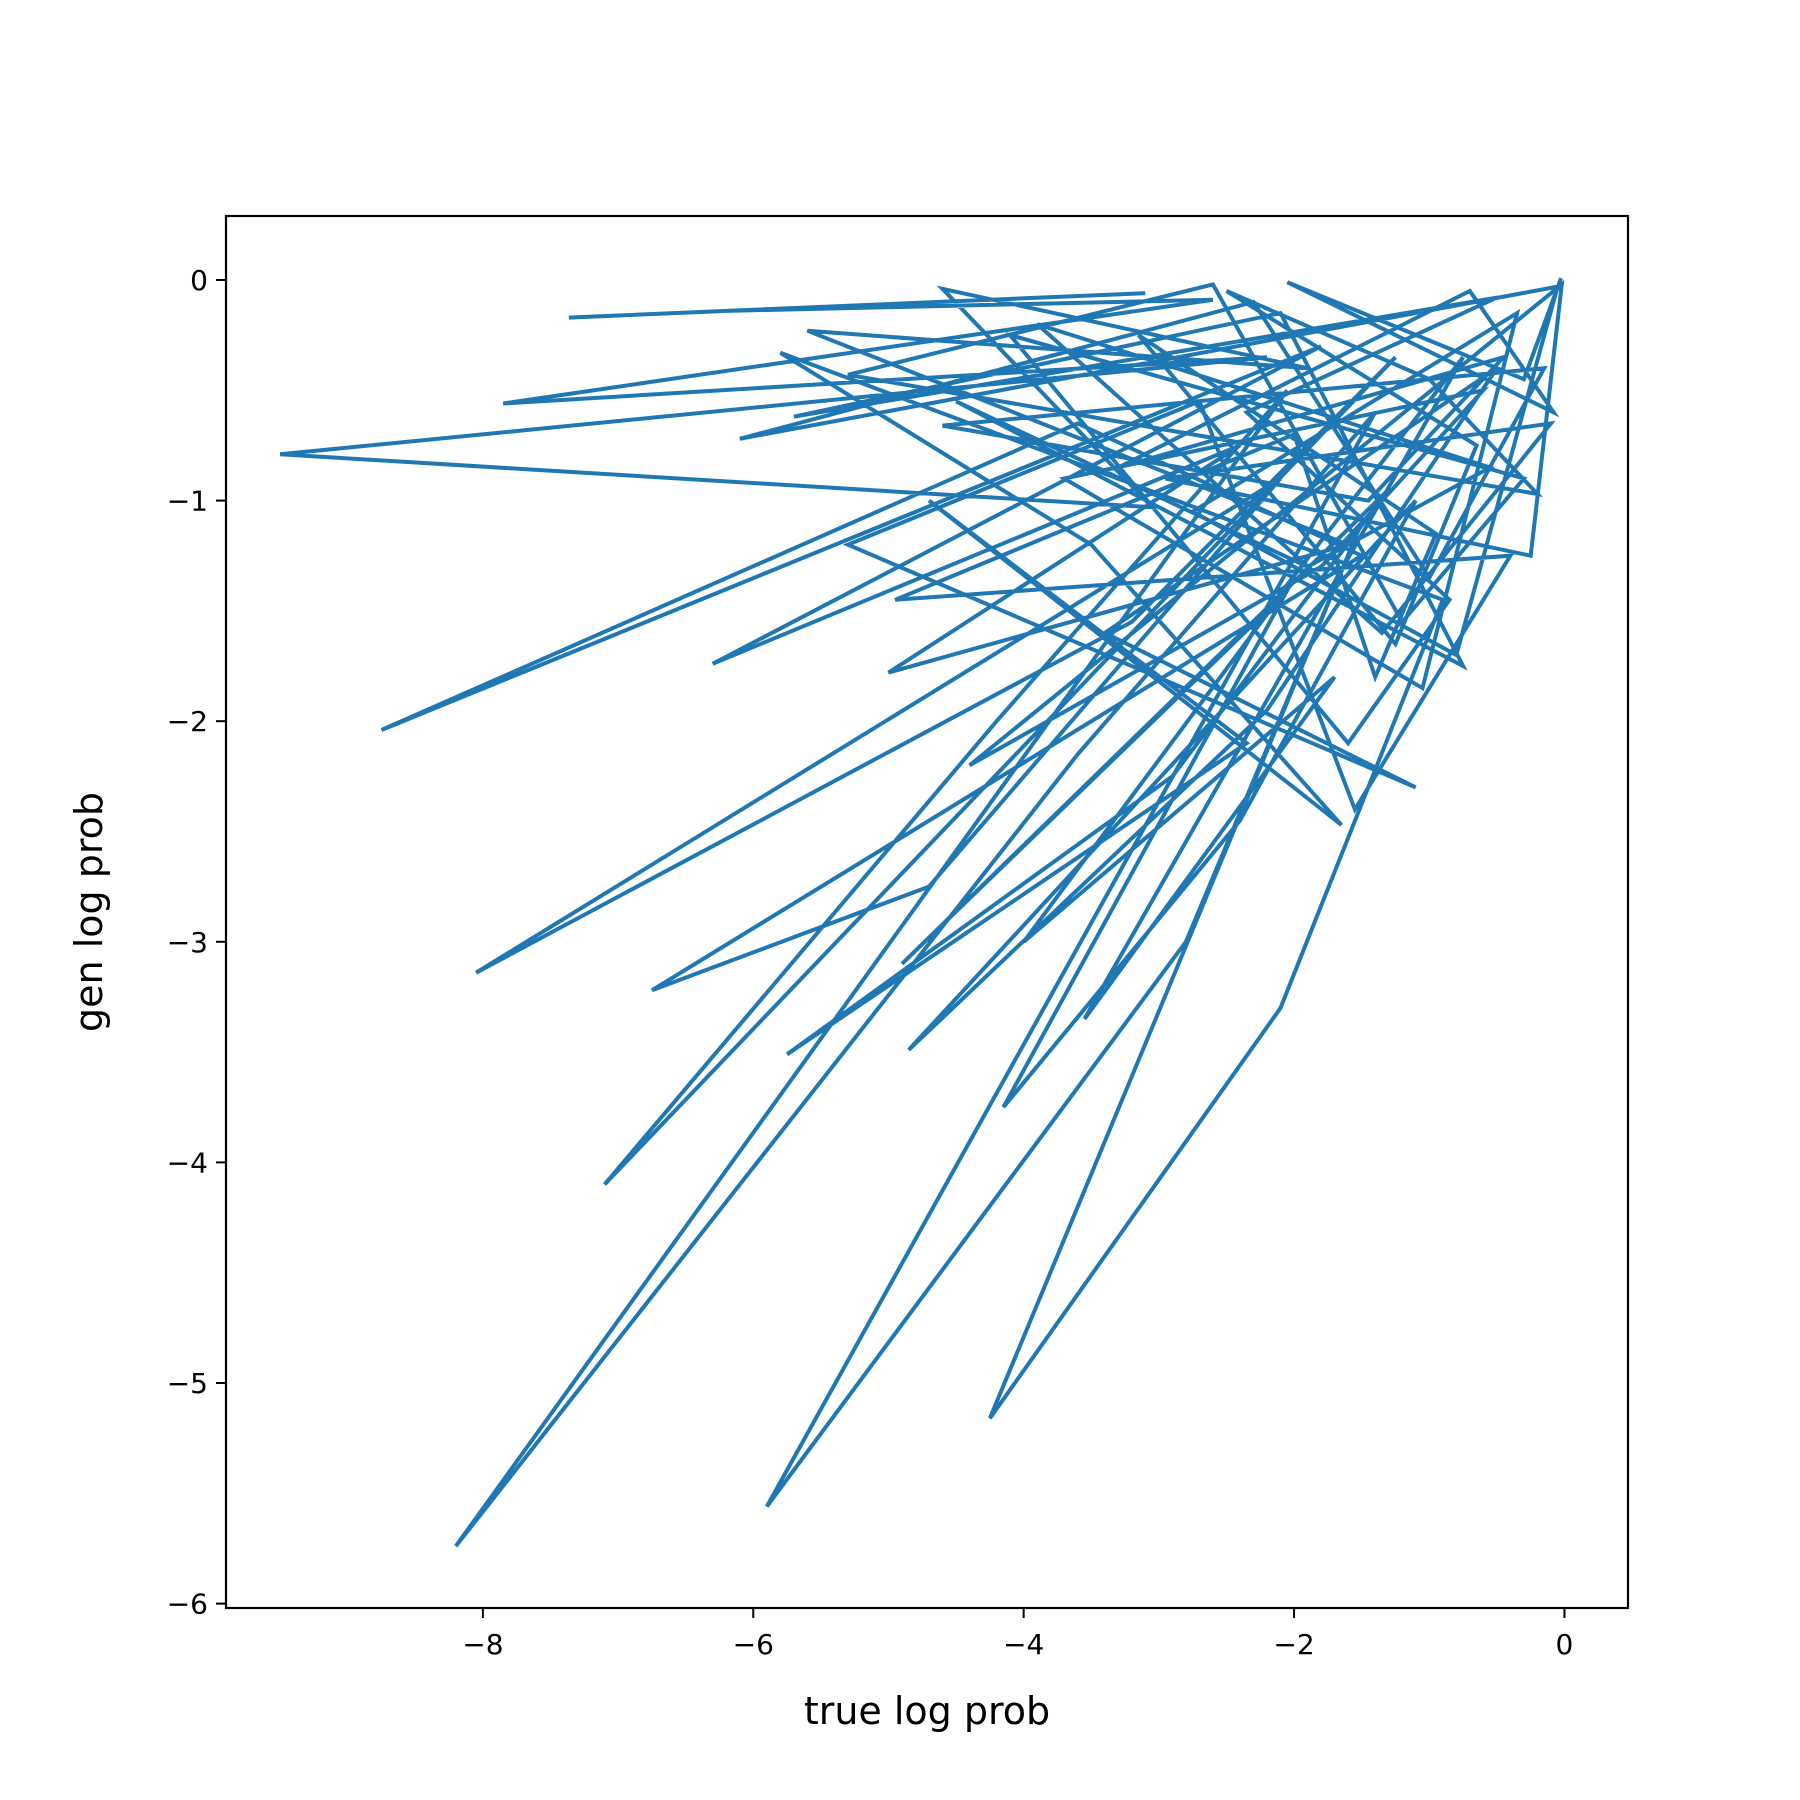 The width and height of the screenshot is (1800, 1800). What do you see at coordinates (89, 912) in the screenshot?
I see `y-axis-title: gen log prob` at bounding box center [89, 912].